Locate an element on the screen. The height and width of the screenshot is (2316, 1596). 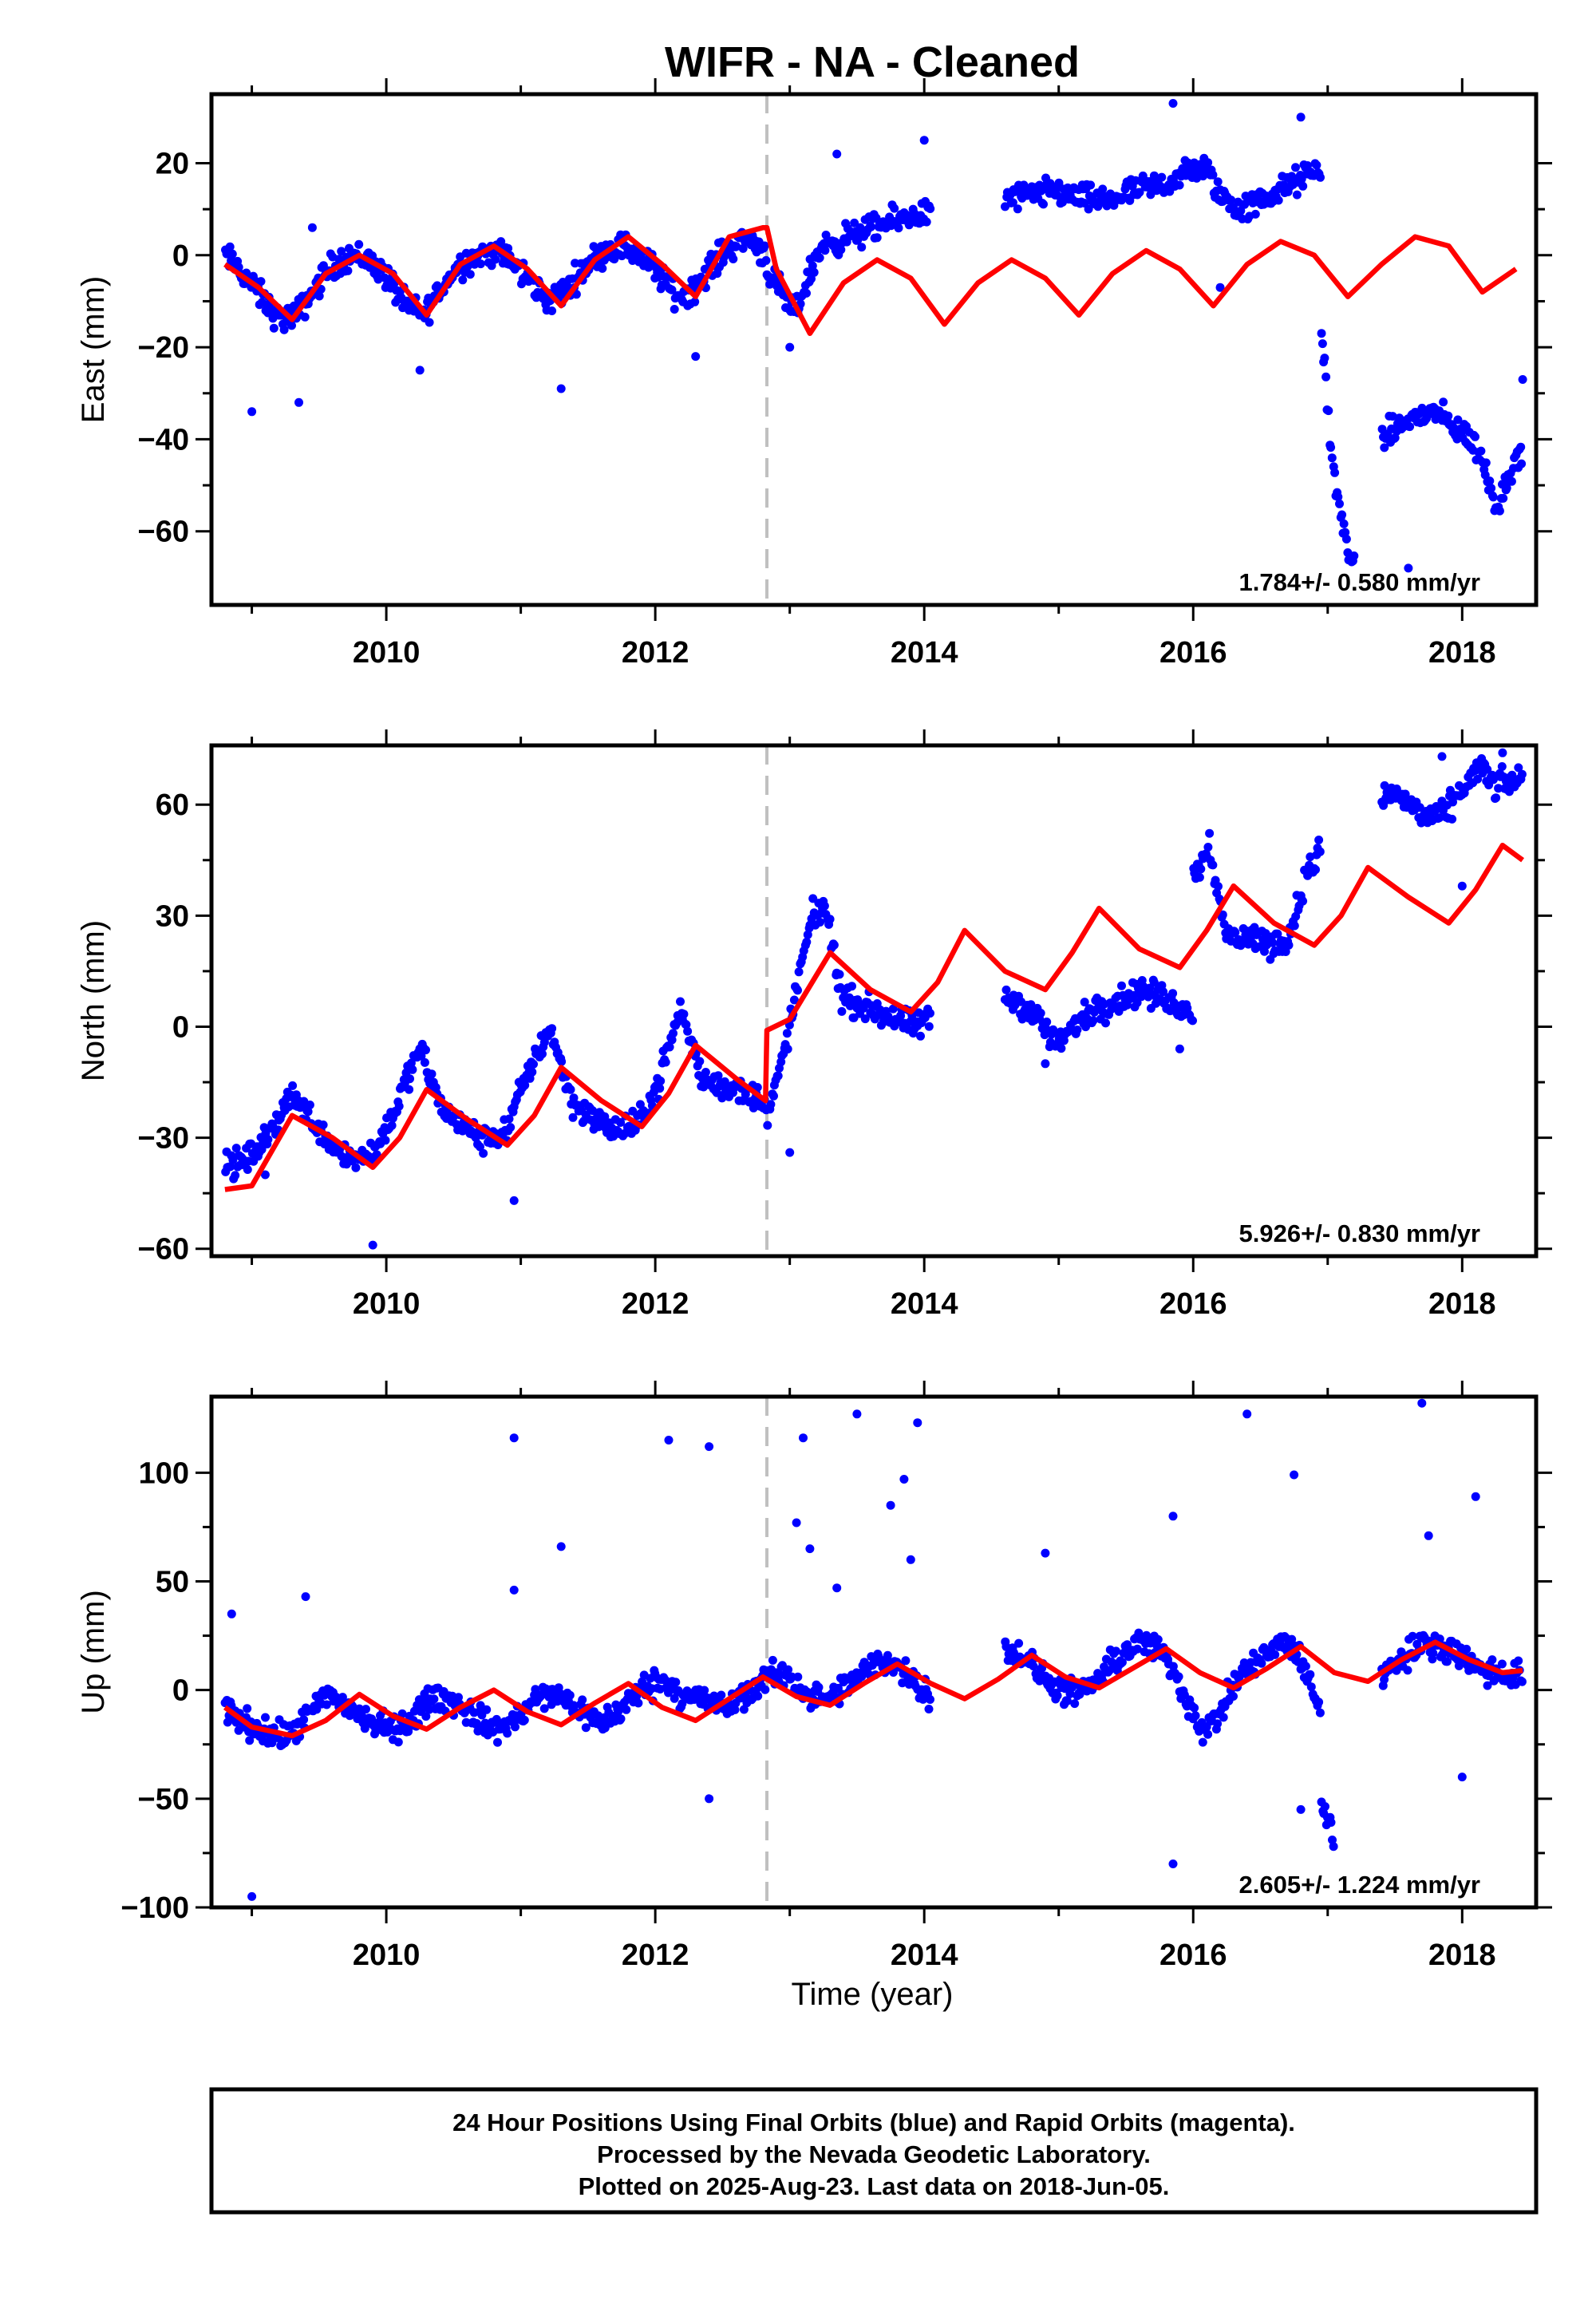
up-x-tick-label: 2018 is located at coordinates (1462, 1955).